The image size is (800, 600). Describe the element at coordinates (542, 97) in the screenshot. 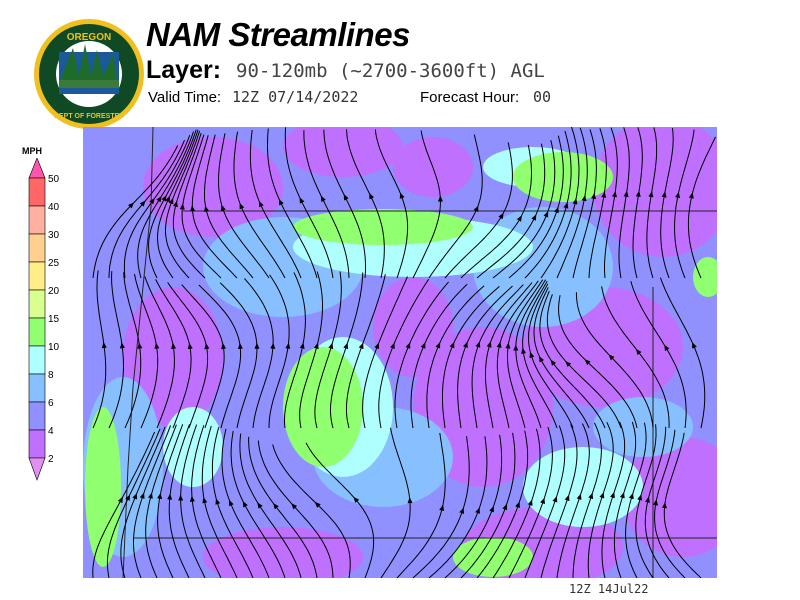

I see `forecast-hour-value: 00` at that location.